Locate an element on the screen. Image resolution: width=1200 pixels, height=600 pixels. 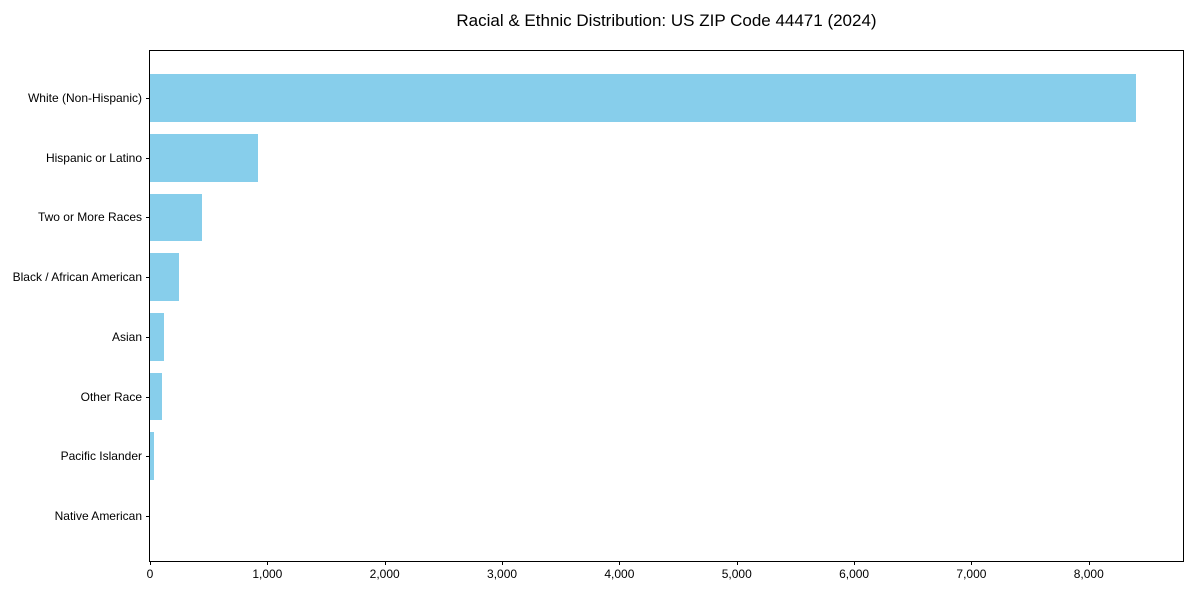
x-tick-label: 8,000 is located at coordinates (1088, 574).